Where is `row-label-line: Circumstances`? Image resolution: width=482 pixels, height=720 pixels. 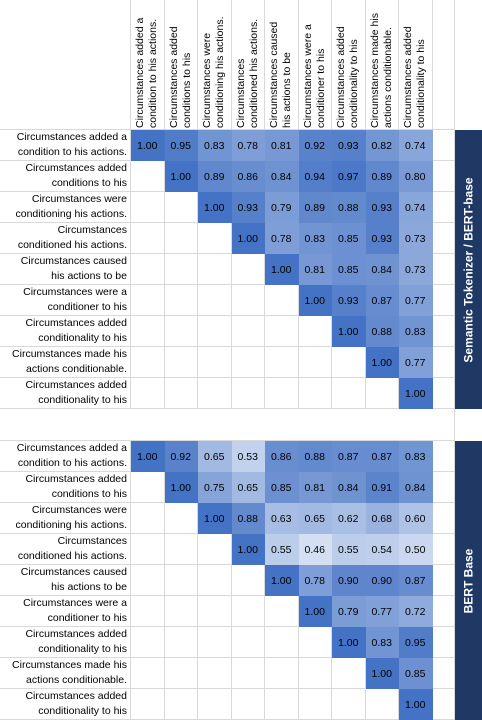
row-label-line: Circumstances is located at coordinates (92, 230).